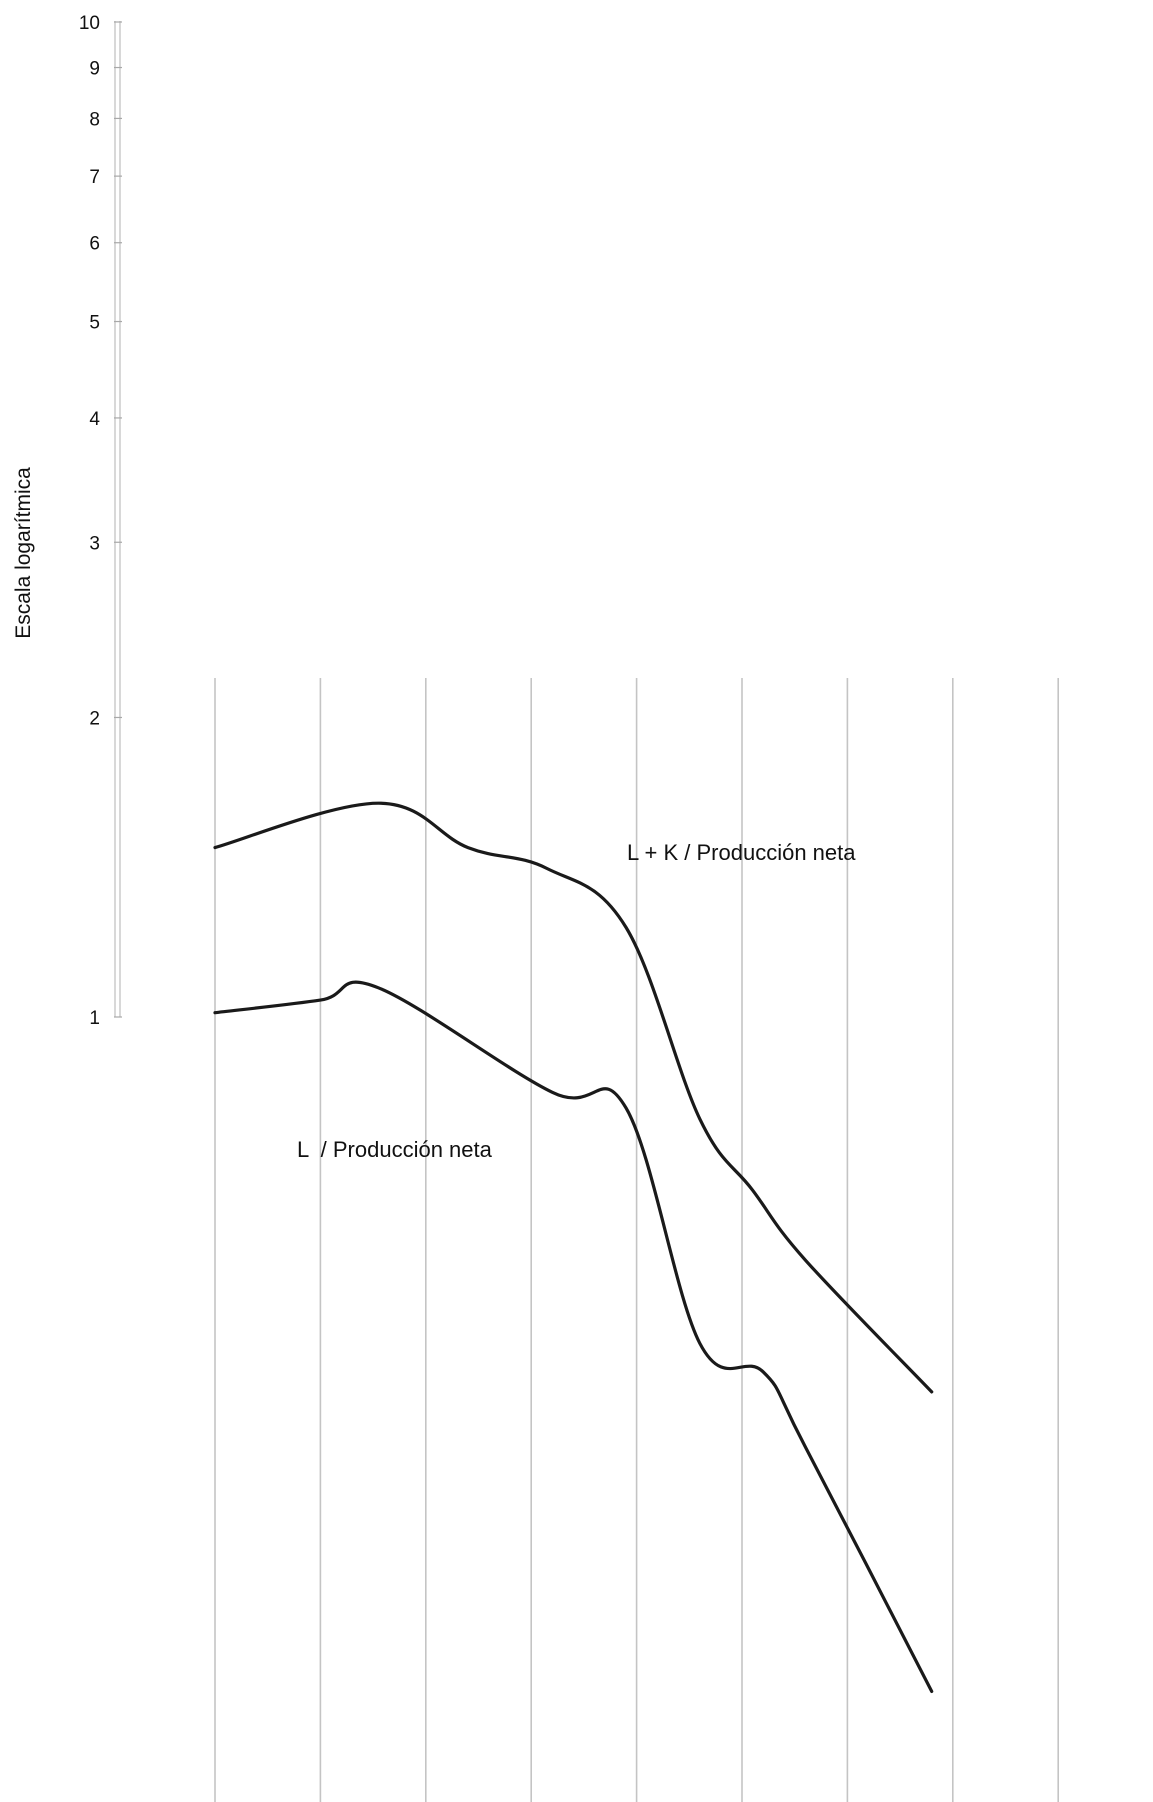  Describe the element at coordinates (94, 244) in the screenshot. I see `y-tick-label: 6` at that location.